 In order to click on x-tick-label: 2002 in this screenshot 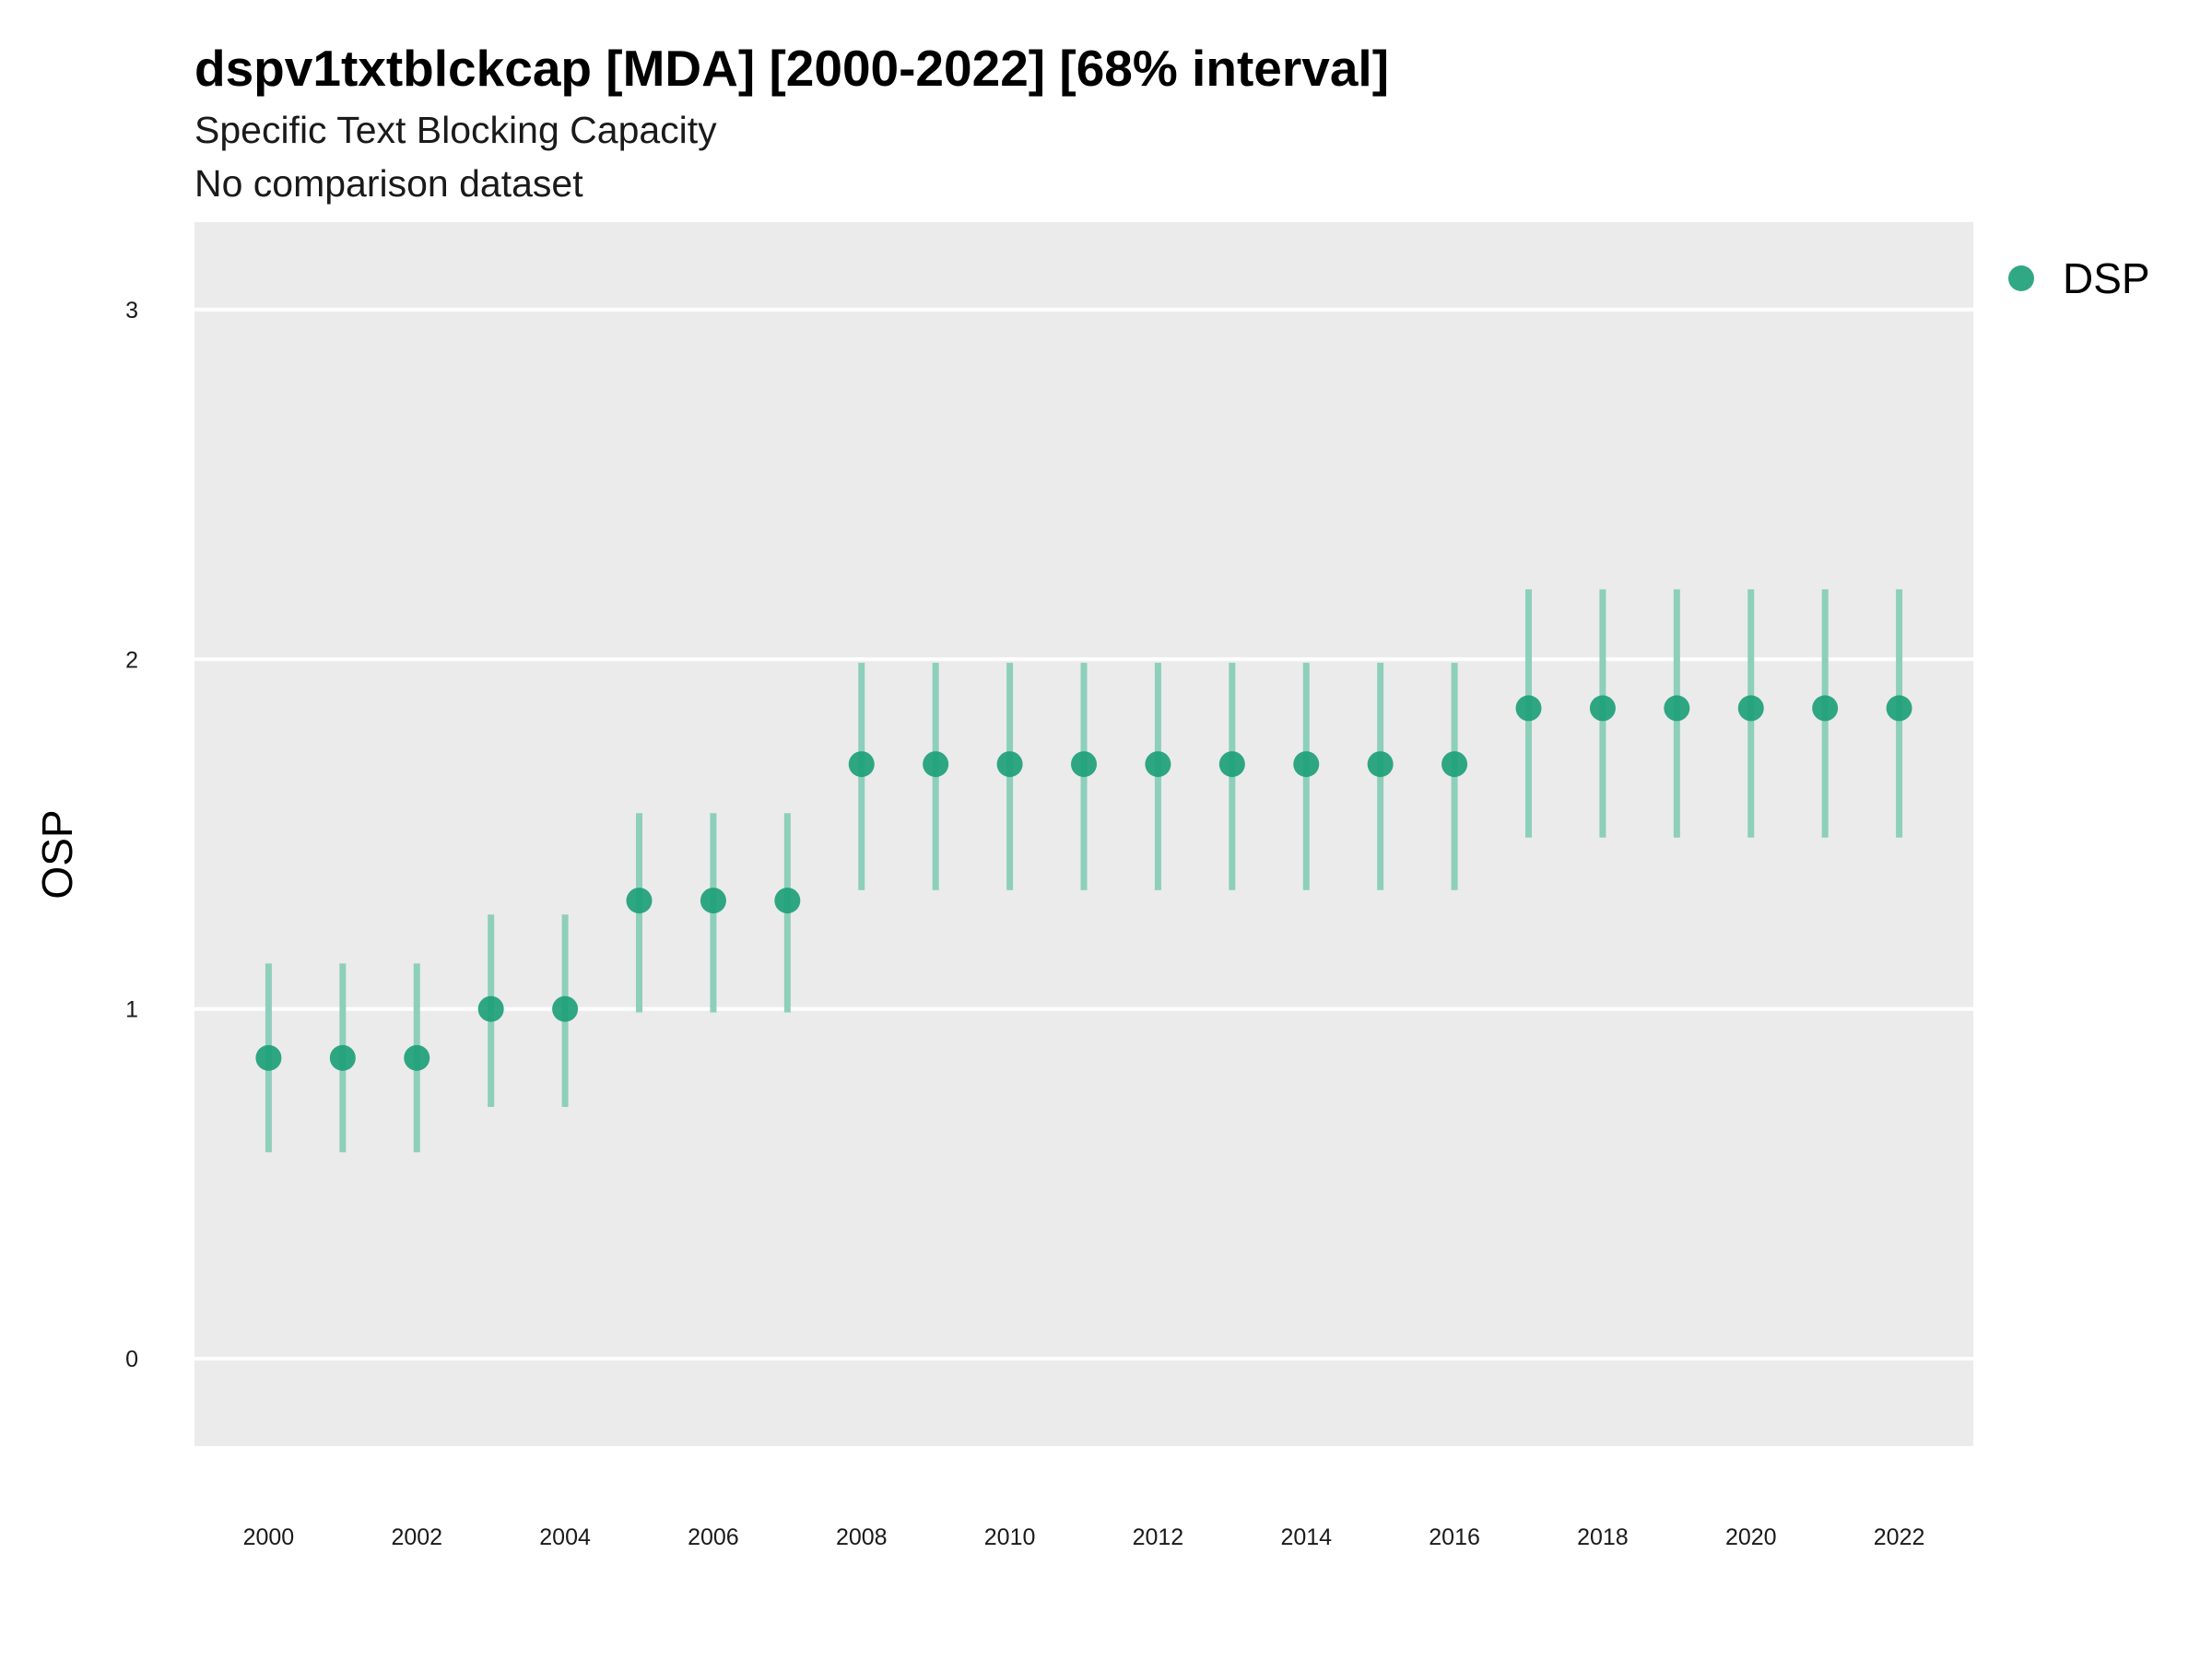, I will do `click(416, 1537)`.